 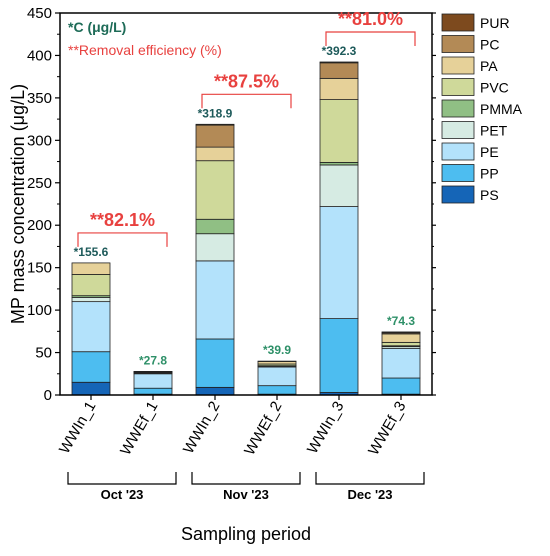 What do you see at coordinates (122, 494) in the screenshot?
I see `period-label: Oct '23` at bounding box center [122, 494].